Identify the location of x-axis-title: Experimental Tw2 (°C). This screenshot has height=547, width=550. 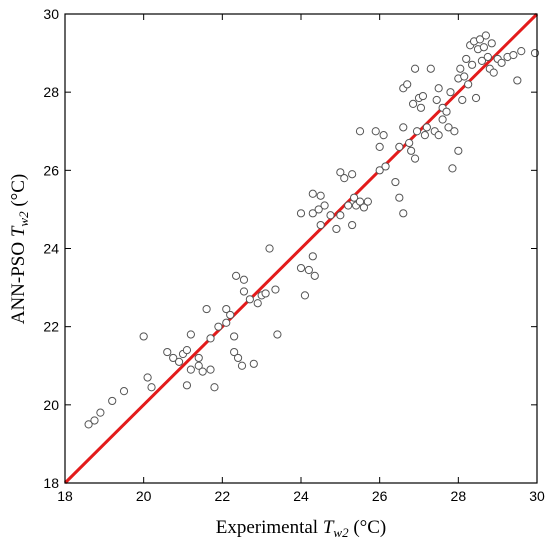
(301, 528).